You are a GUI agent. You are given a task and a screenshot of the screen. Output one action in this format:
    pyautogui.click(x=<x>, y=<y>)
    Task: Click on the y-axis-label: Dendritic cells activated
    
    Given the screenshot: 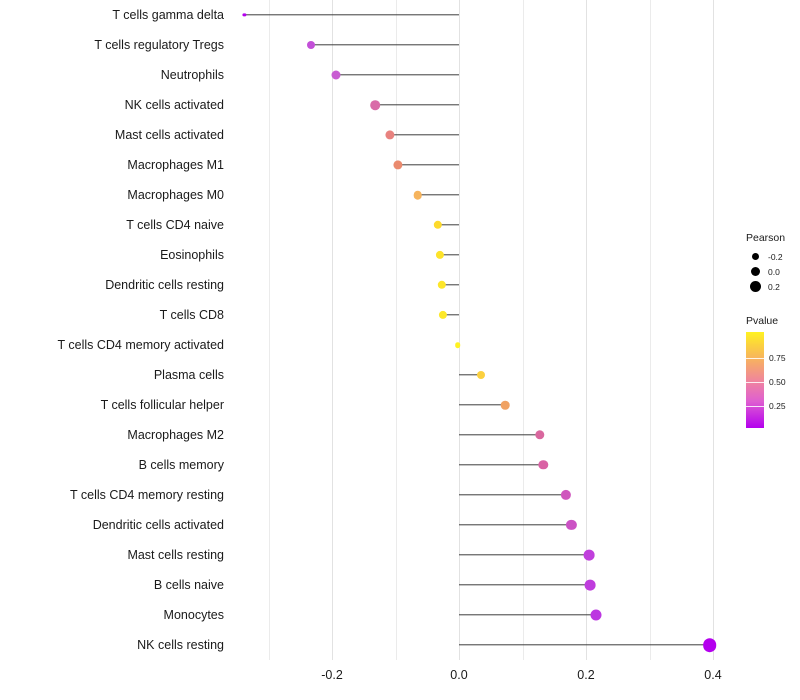 What is the action you would take?
    pyautogui.click(x=158, y=524)
    